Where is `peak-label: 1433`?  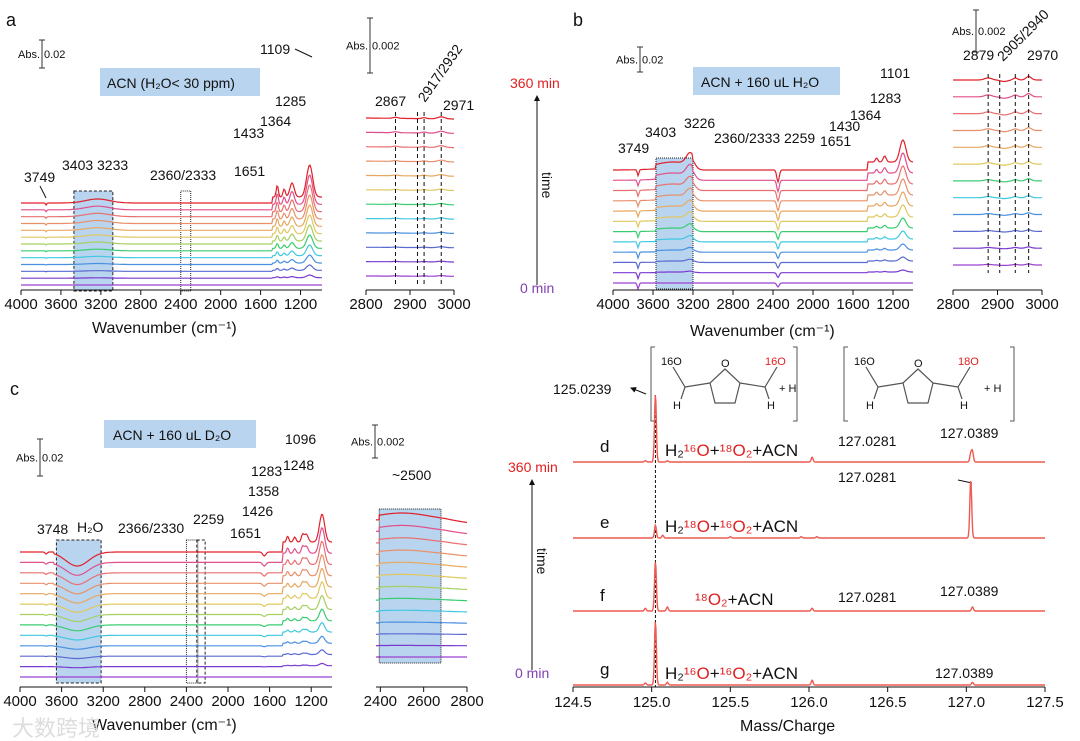
peak-label: 1433 is located at coordinates (248, 133).